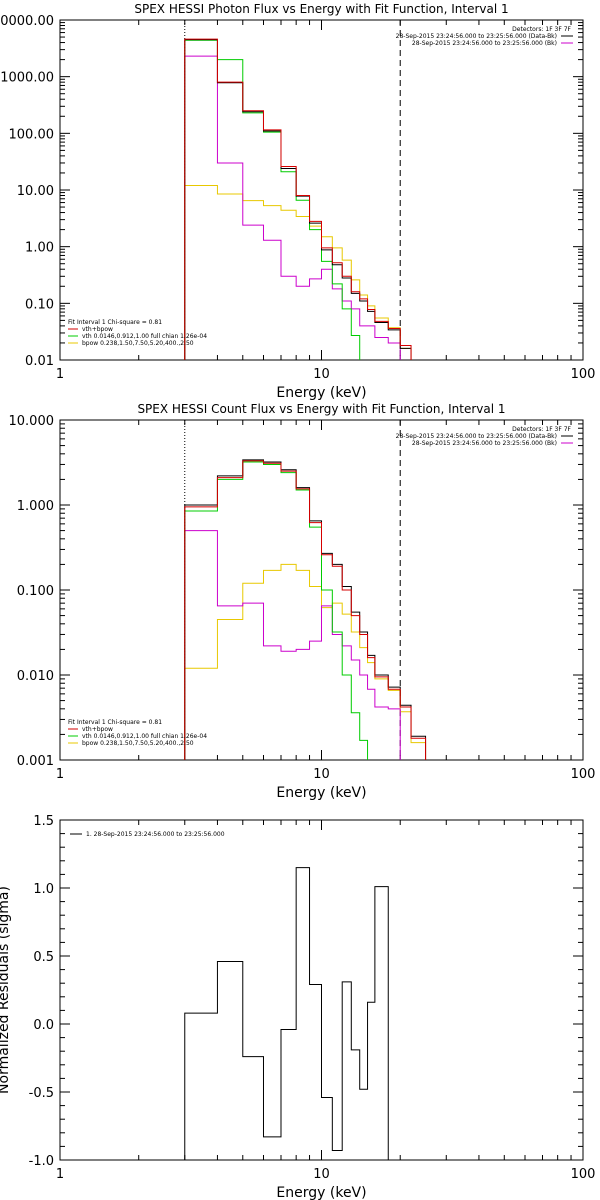 This screenshot has width=600, height=1200. What do you see at coordinates (39, 304) in the screenshot?
I see `y-tick-label: 0.10` at bounding box center [39, 304].